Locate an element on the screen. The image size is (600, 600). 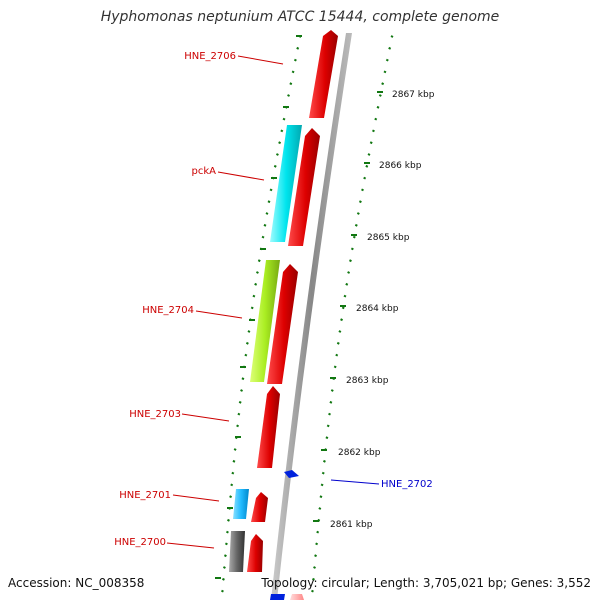
cds-arrow-pckA is located at coordinates (304, 187).